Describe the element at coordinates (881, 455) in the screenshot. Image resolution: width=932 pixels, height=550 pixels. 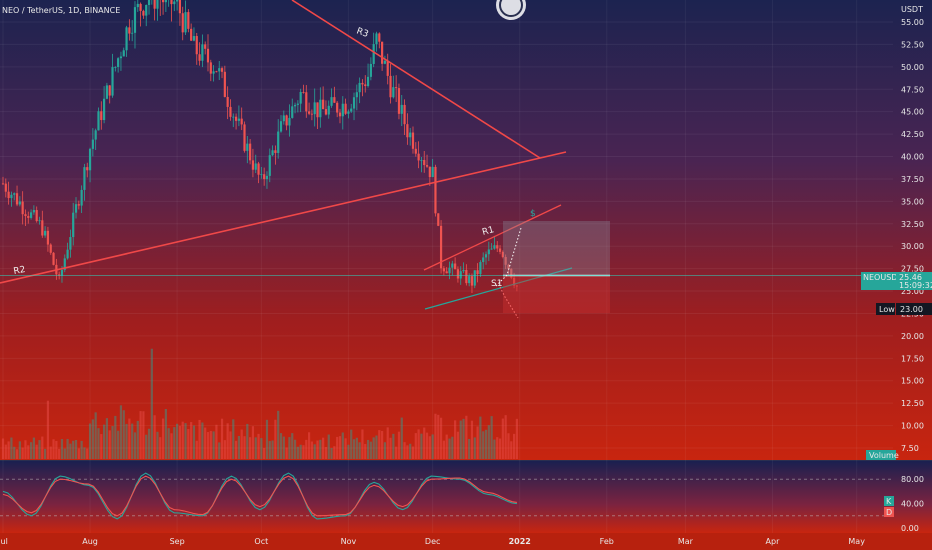
I see `volume-tag` at that location.